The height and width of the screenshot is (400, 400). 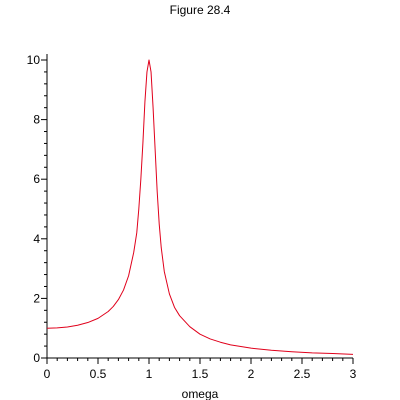 I want to click on x-tick-label: 0.5, so click(x=98, y=374).